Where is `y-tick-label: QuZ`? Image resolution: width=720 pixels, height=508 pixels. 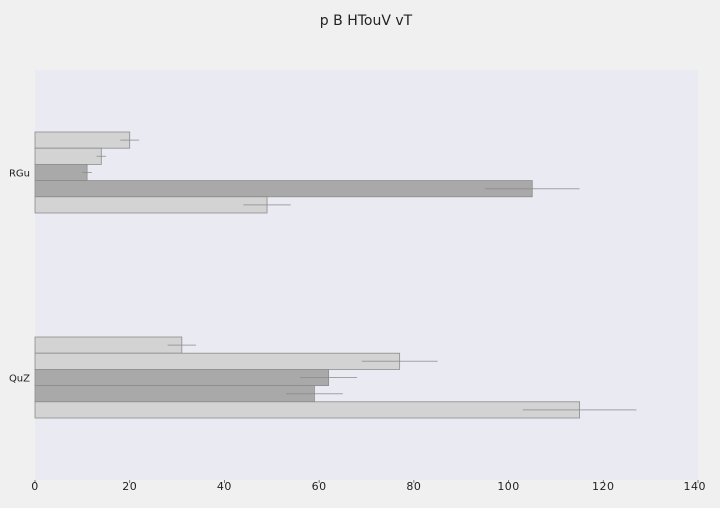
y-tick-label: QuZ is located at coordinates (19, 379).